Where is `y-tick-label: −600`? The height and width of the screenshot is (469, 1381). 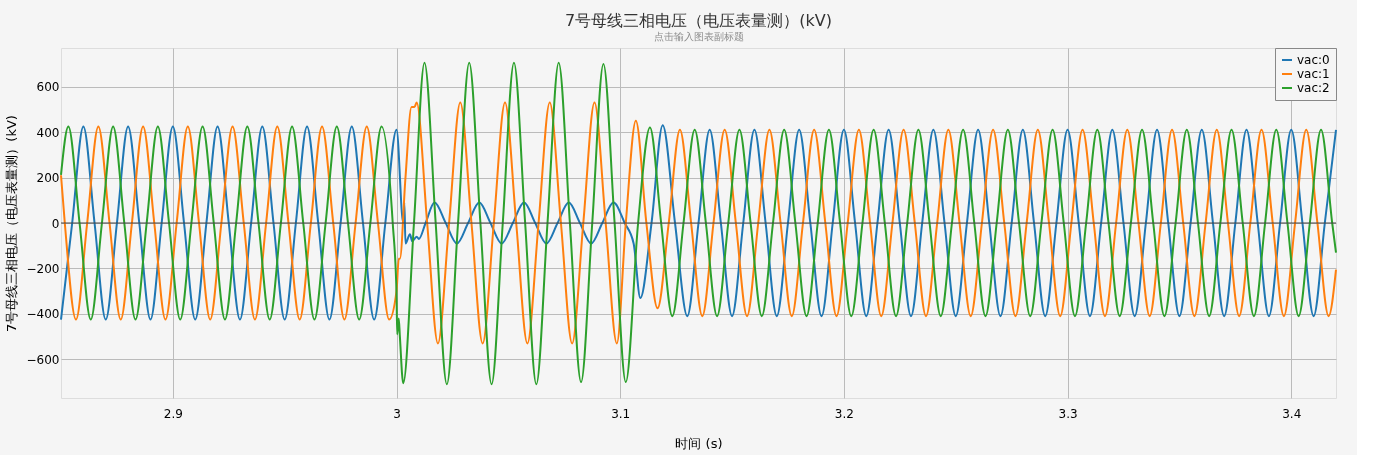
y-tick-label: −600 is located at coordinates (43, 359).